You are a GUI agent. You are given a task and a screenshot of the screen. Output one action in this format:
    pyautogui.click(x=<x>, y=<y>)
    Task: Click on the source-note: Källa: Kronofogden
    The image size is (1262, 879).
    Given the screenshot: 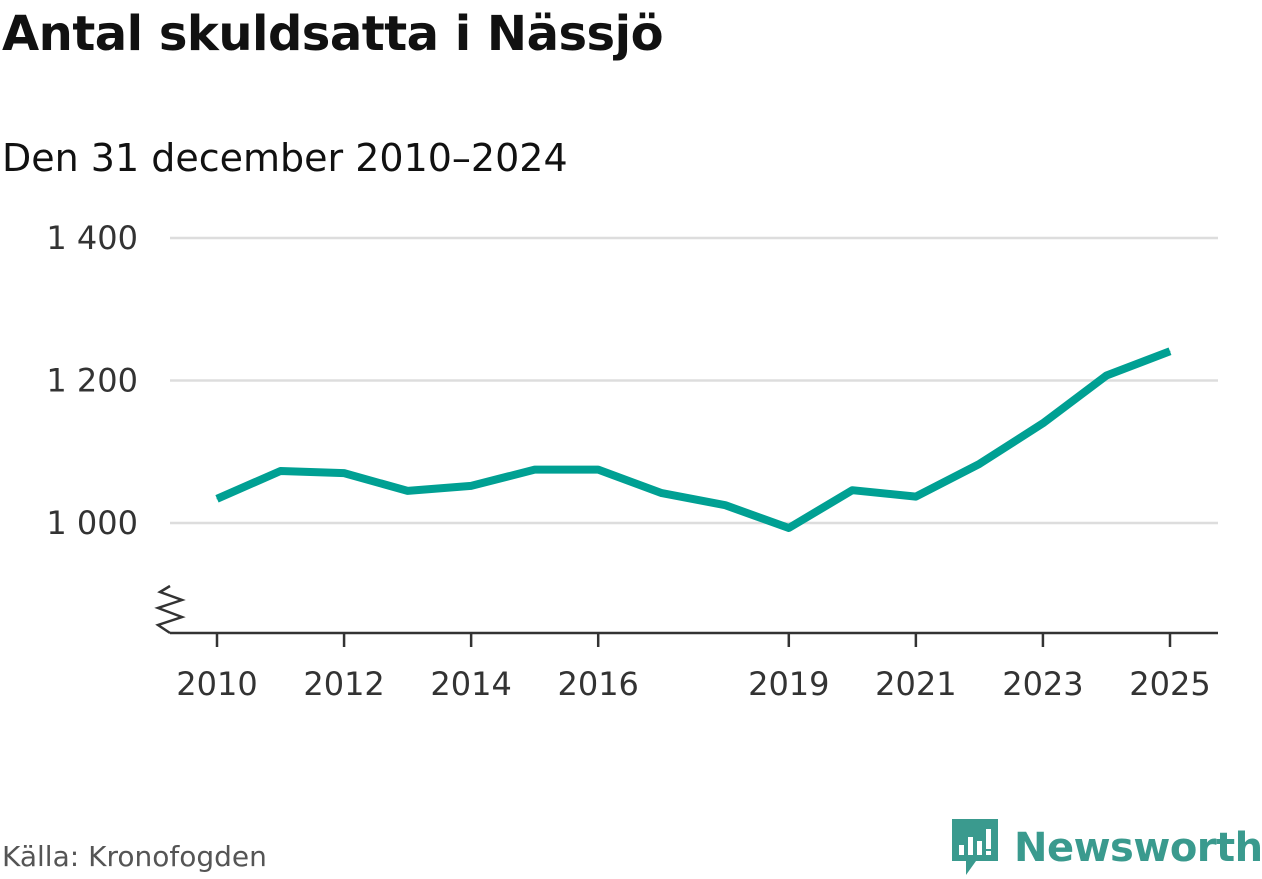 What is the action you would take?
    pyautogui.click(x=134, y=856)
    